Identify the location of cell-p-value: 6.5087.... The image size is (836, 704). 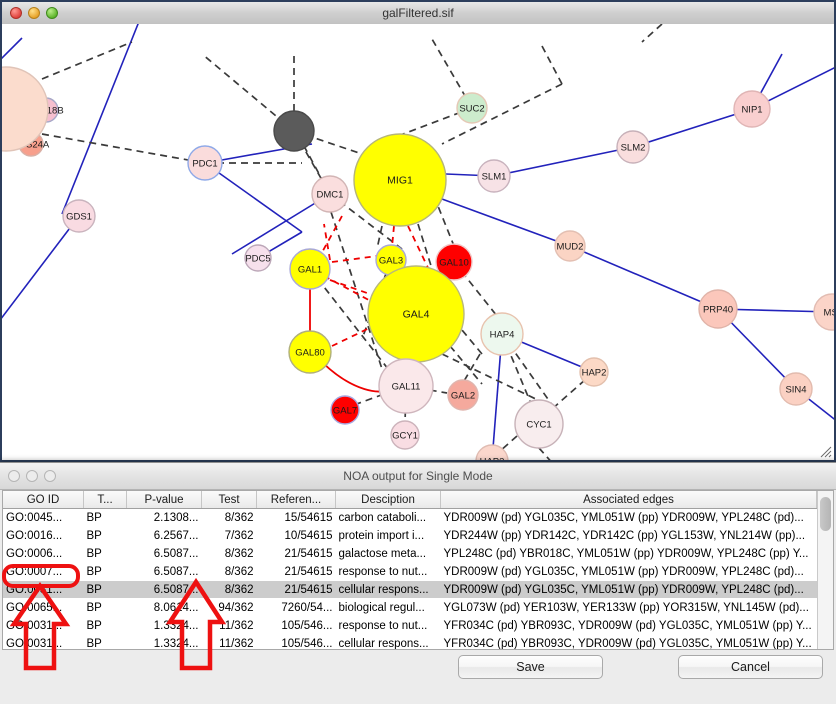
(164, 571).